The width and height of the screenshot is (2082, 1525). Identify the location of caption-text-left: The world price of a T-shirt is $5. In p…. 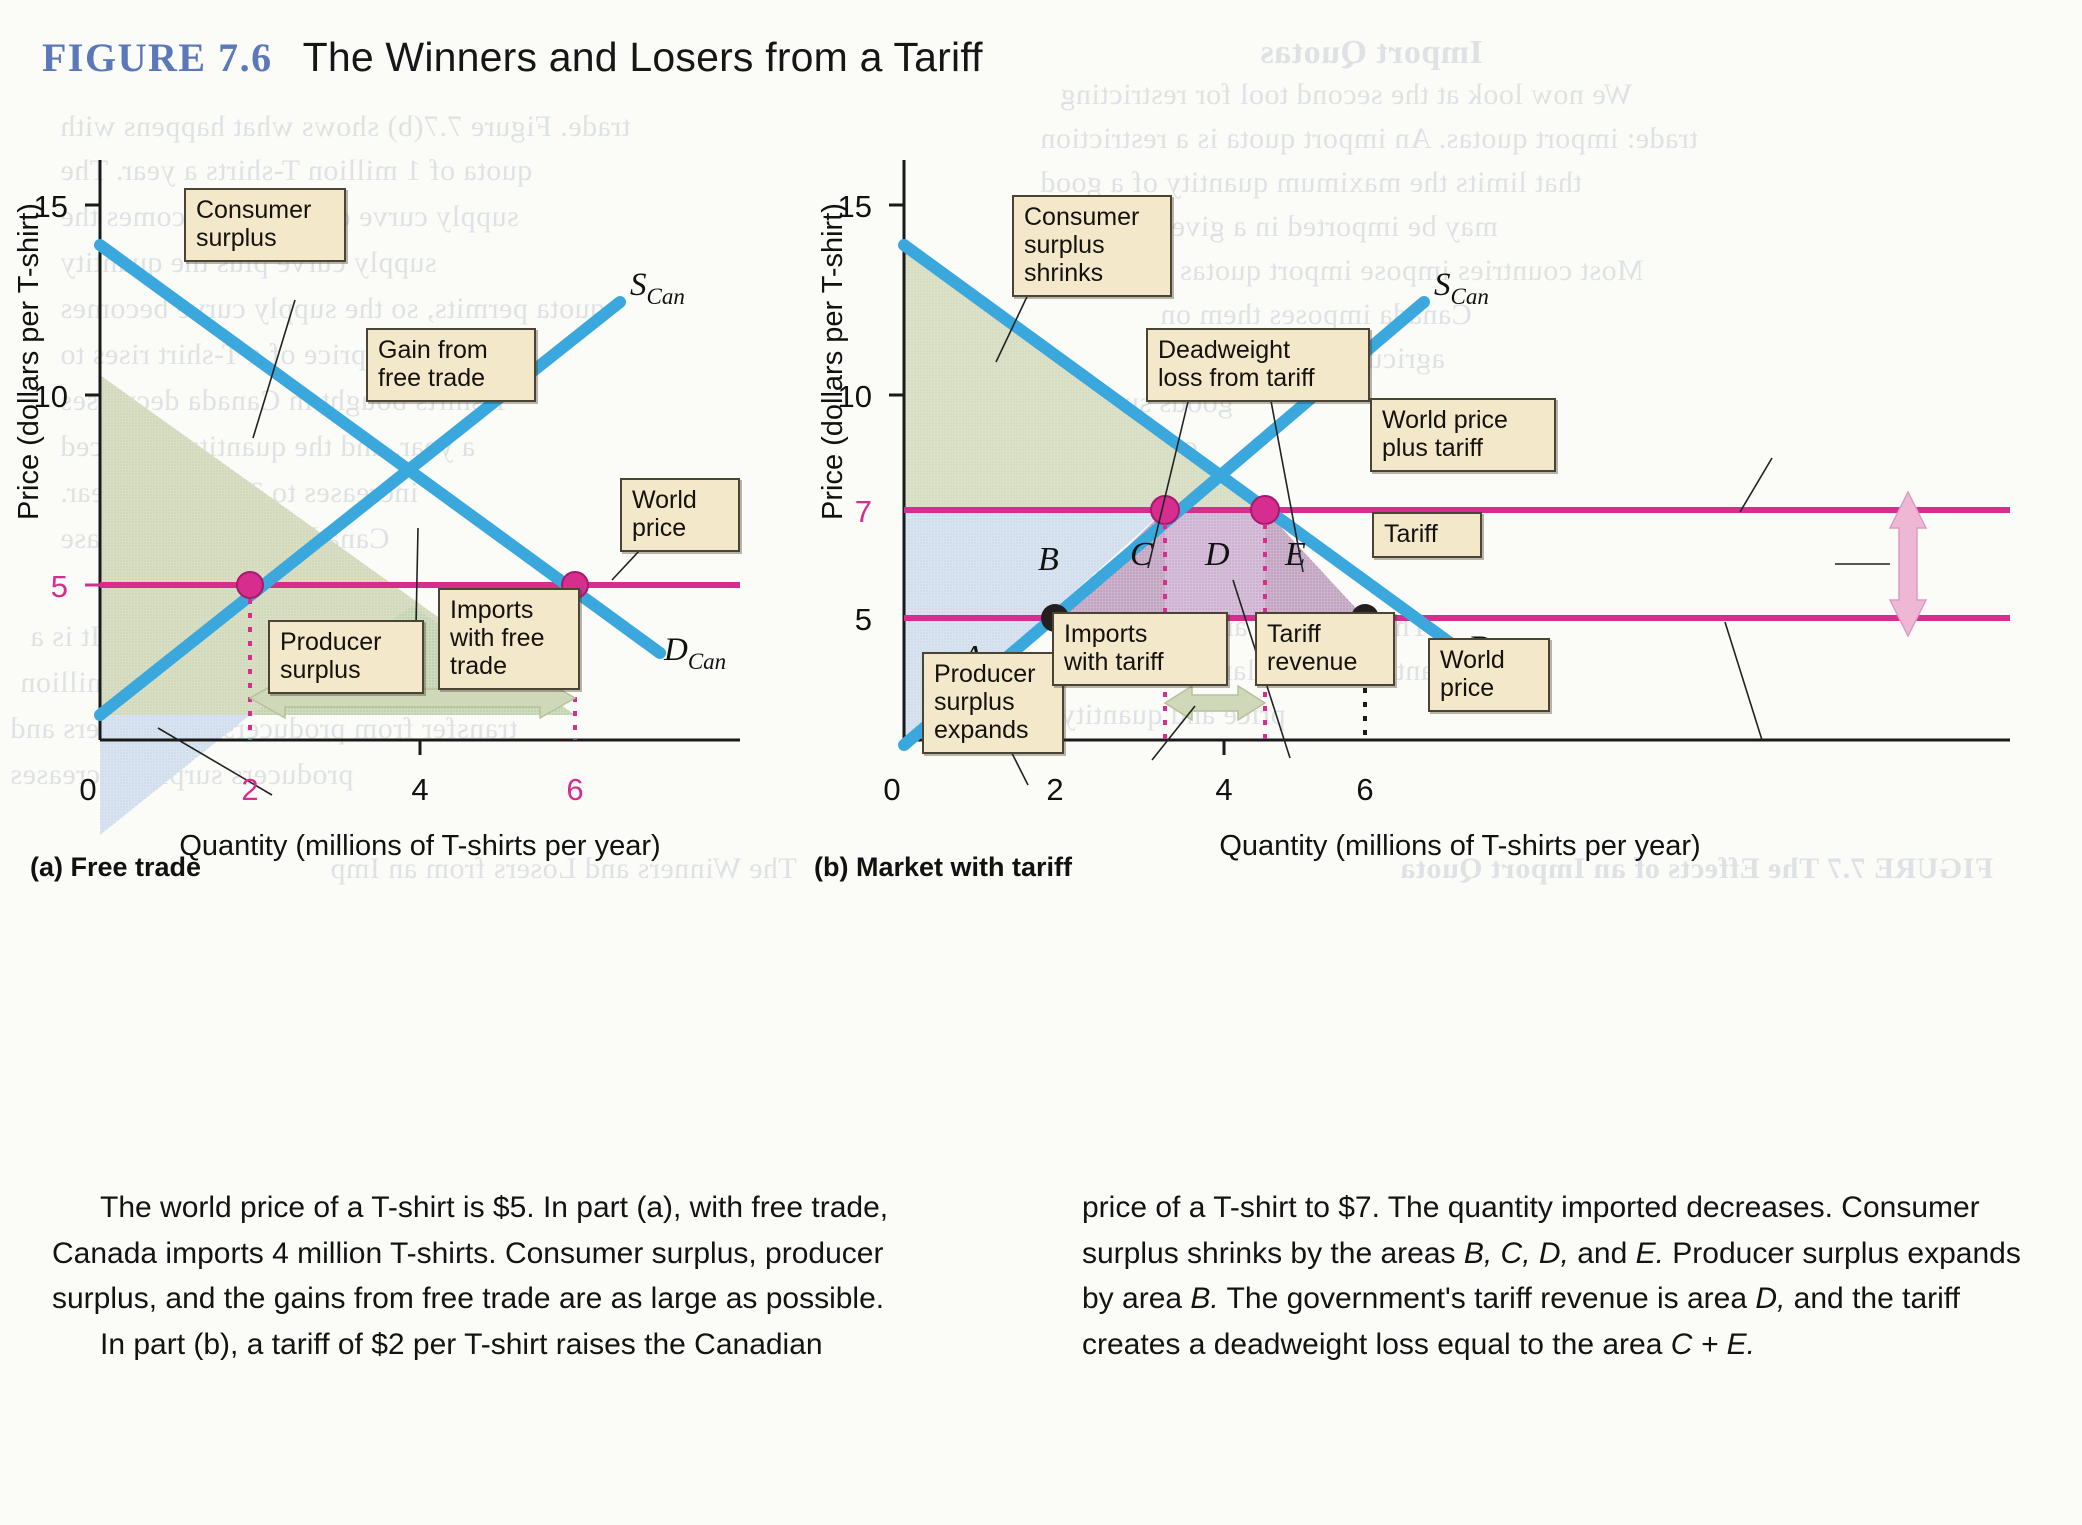
(492, 1276).